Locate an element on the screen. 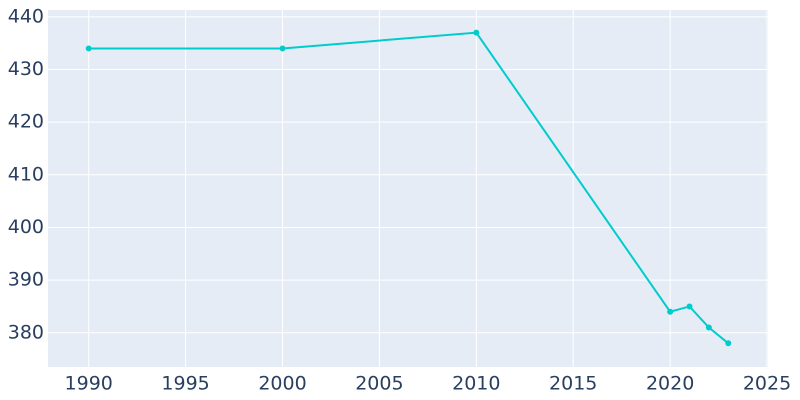  y-tick-label: 440 is located at coordinates (26, 16).